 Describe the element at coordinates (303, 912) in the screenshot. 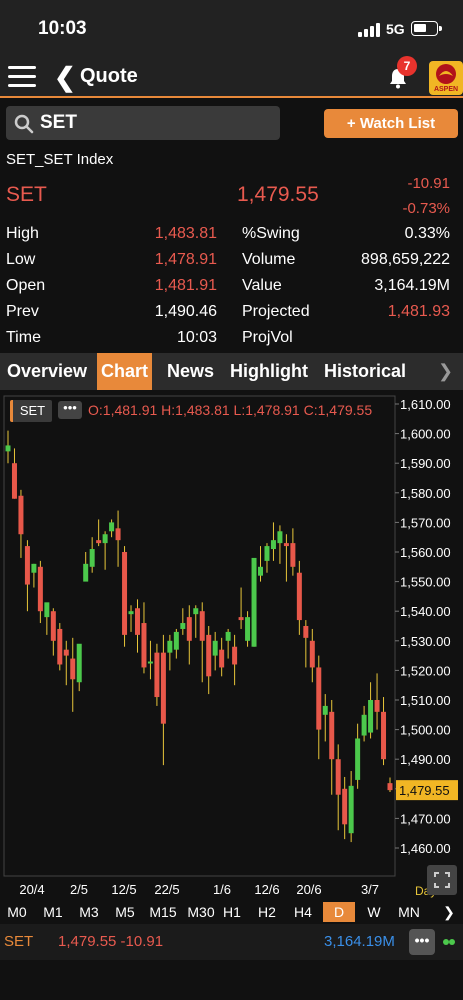

I see `timeframe-h4: H4` at that location.